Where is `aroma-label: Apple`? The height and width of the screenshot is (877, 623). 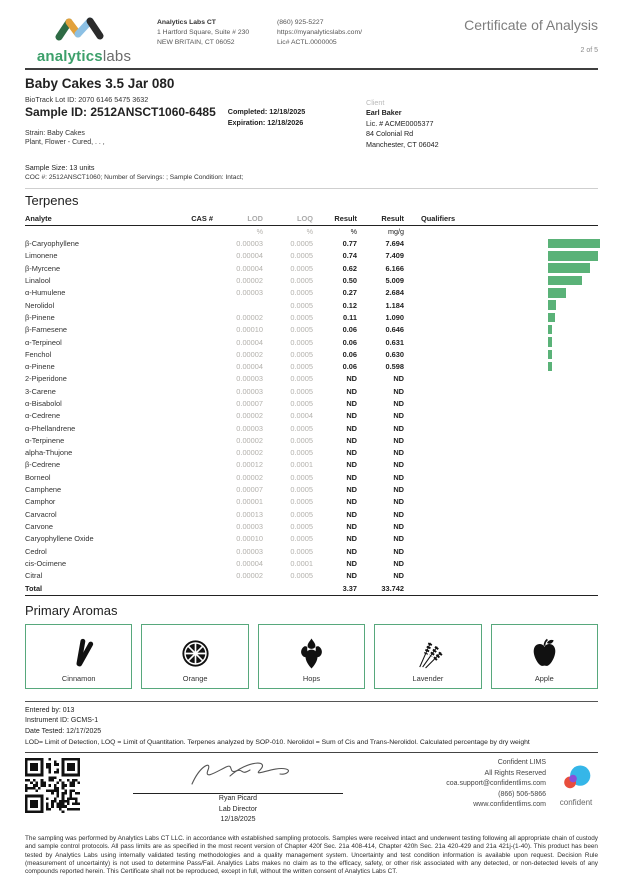 aroma-label: Apple is located at coordinates (544, 678).